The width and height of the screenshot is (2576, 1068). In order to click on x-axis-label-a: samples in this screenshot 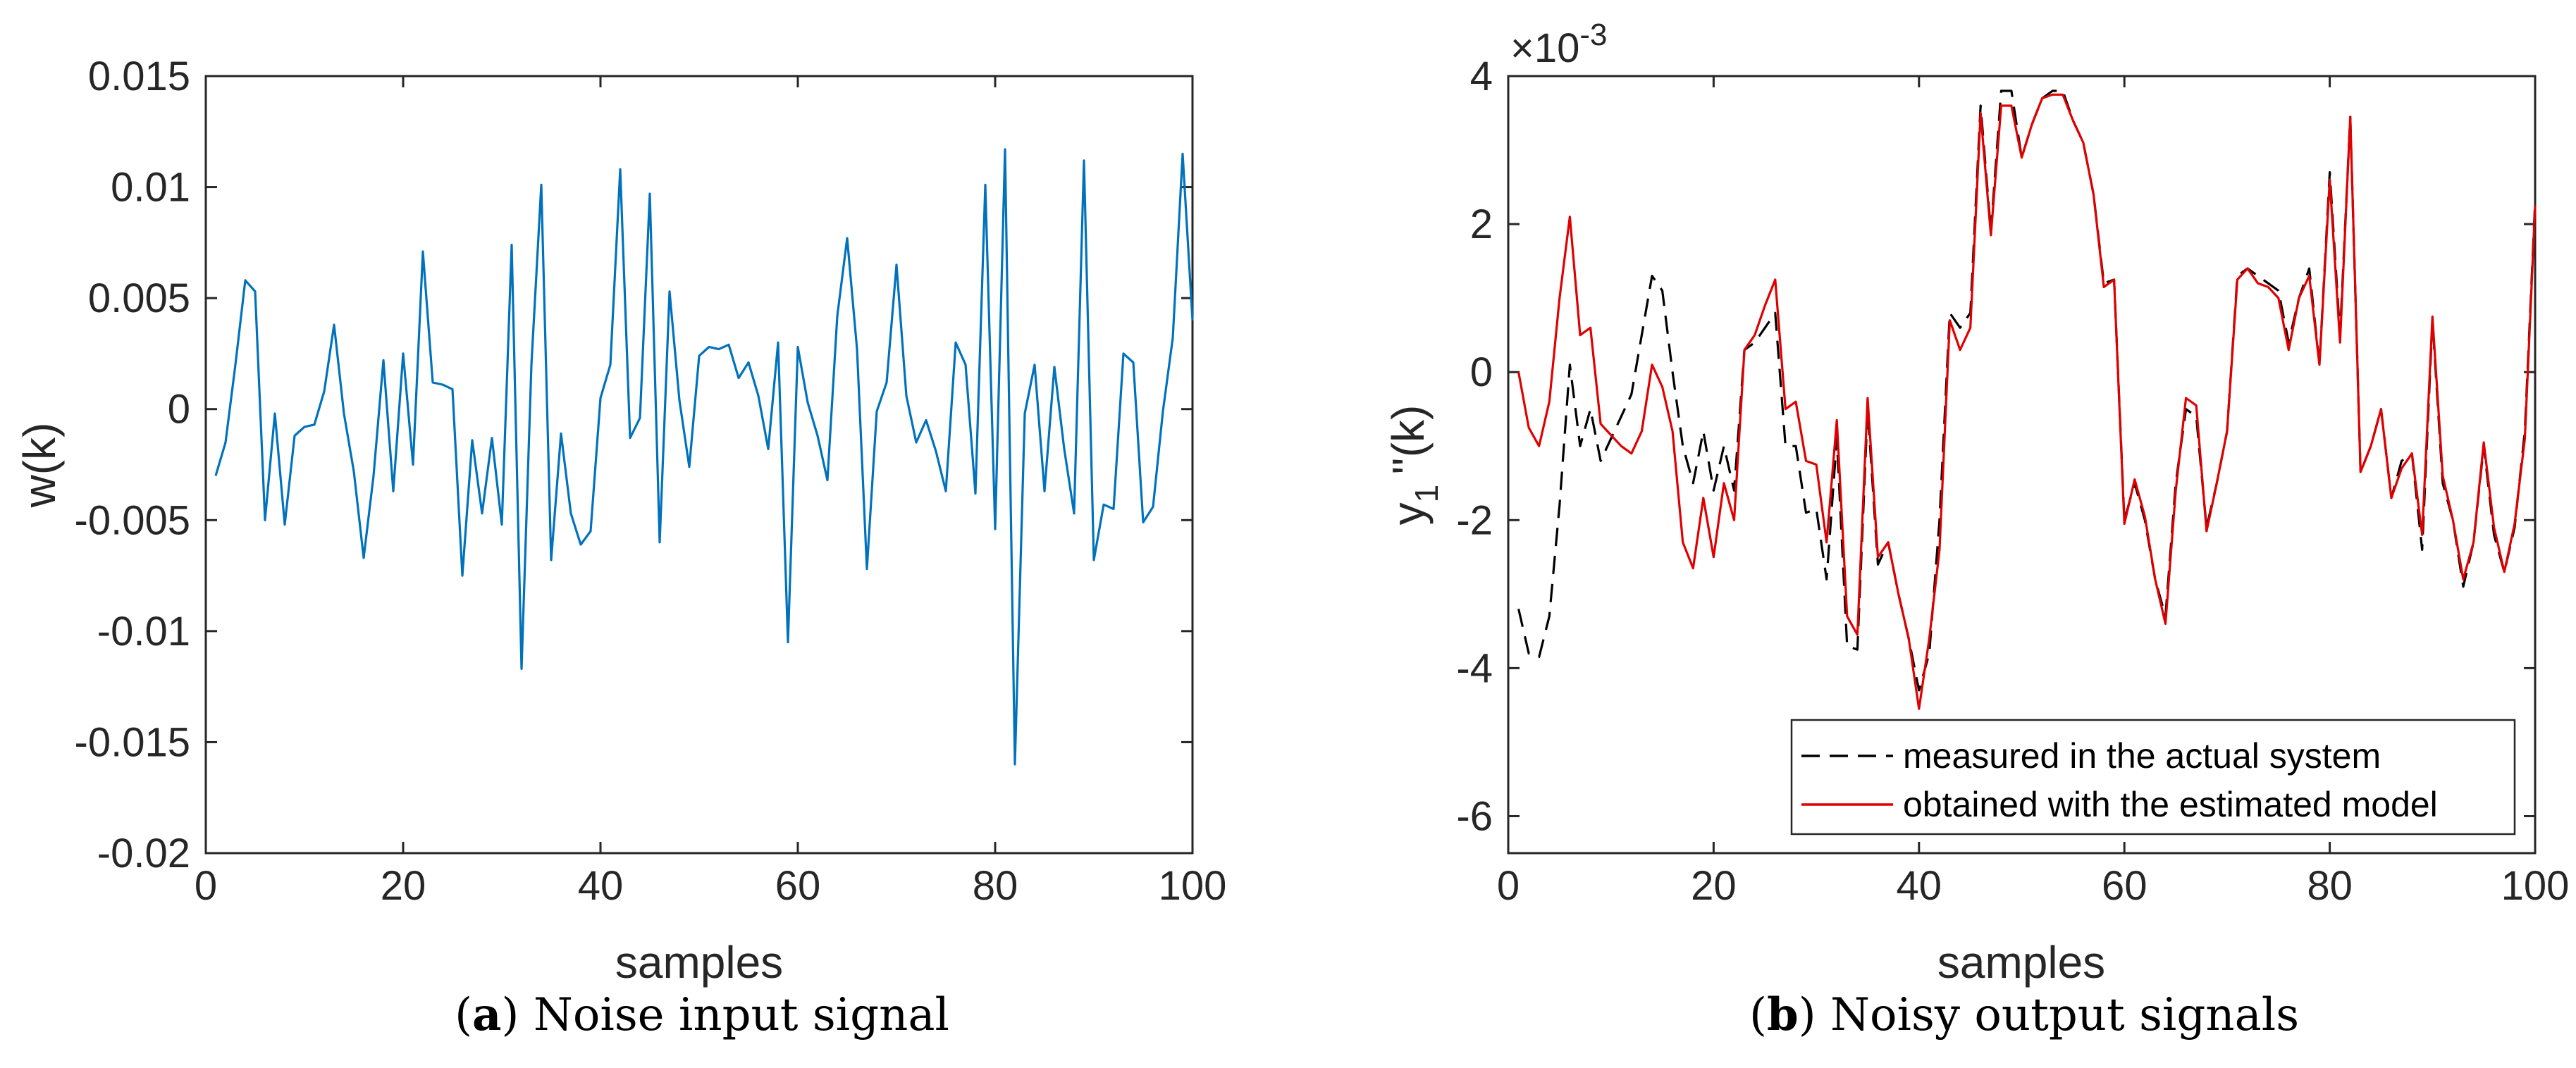, I will do `click(699, 963)`.